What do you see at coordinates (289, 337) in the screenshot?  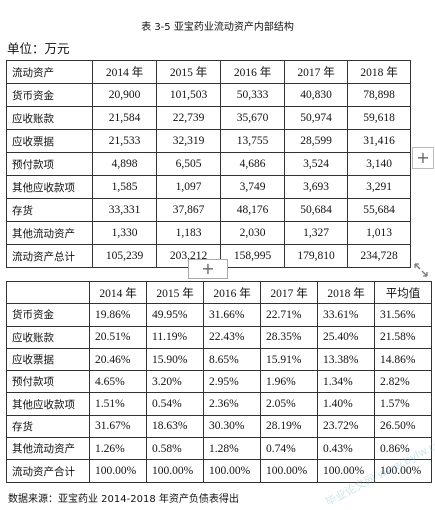 I see `table-cell: 28.35%` at bounding box center [289, 337].